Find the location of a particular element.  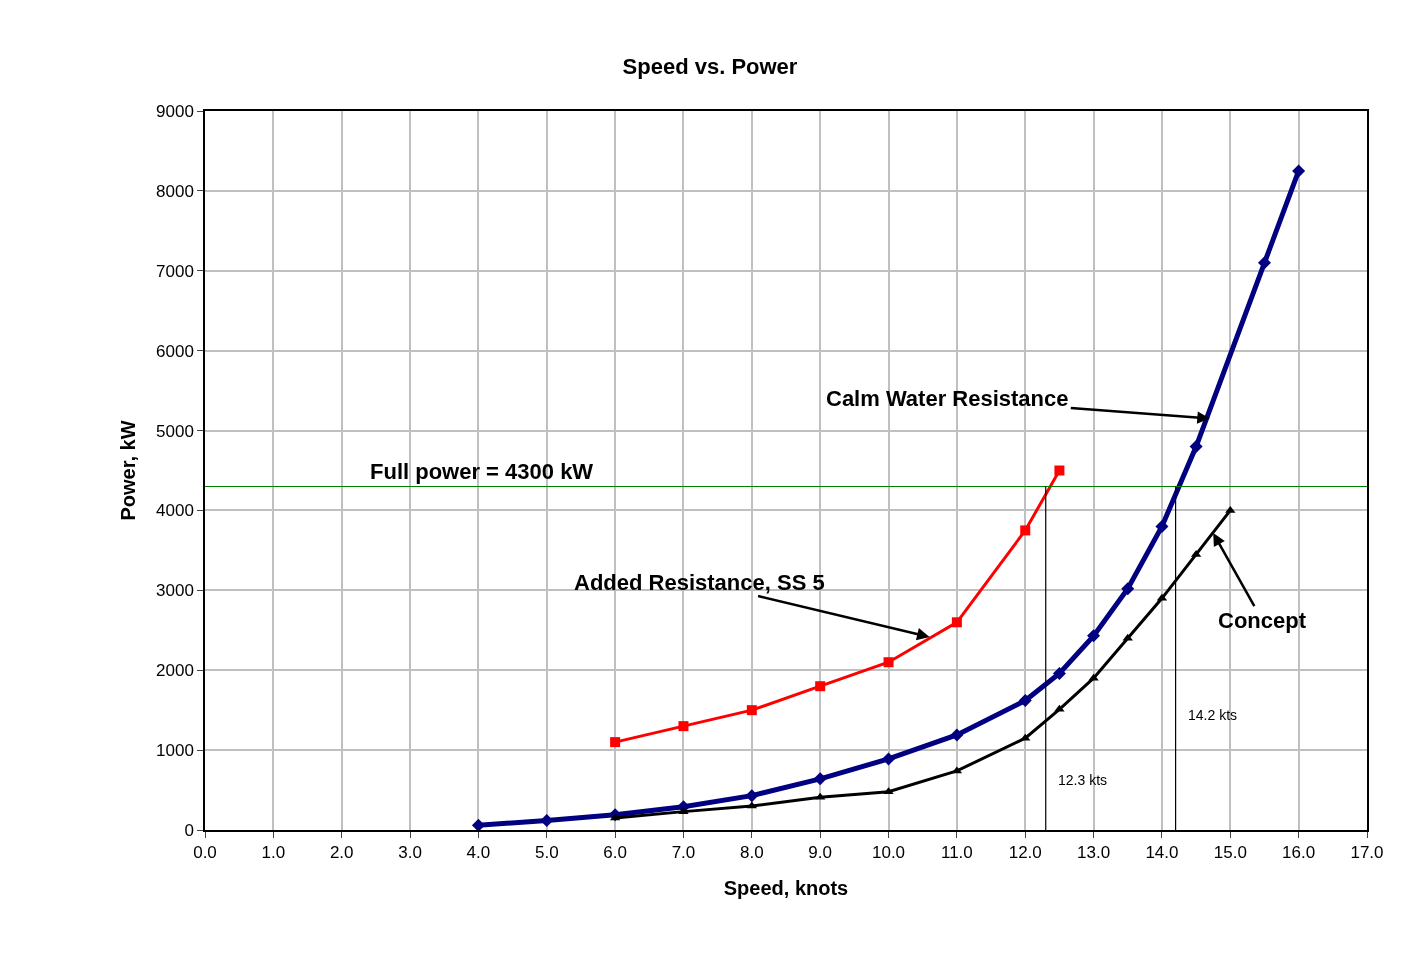

y-axis-title: Power, kW is located at coordinates (128, 470).